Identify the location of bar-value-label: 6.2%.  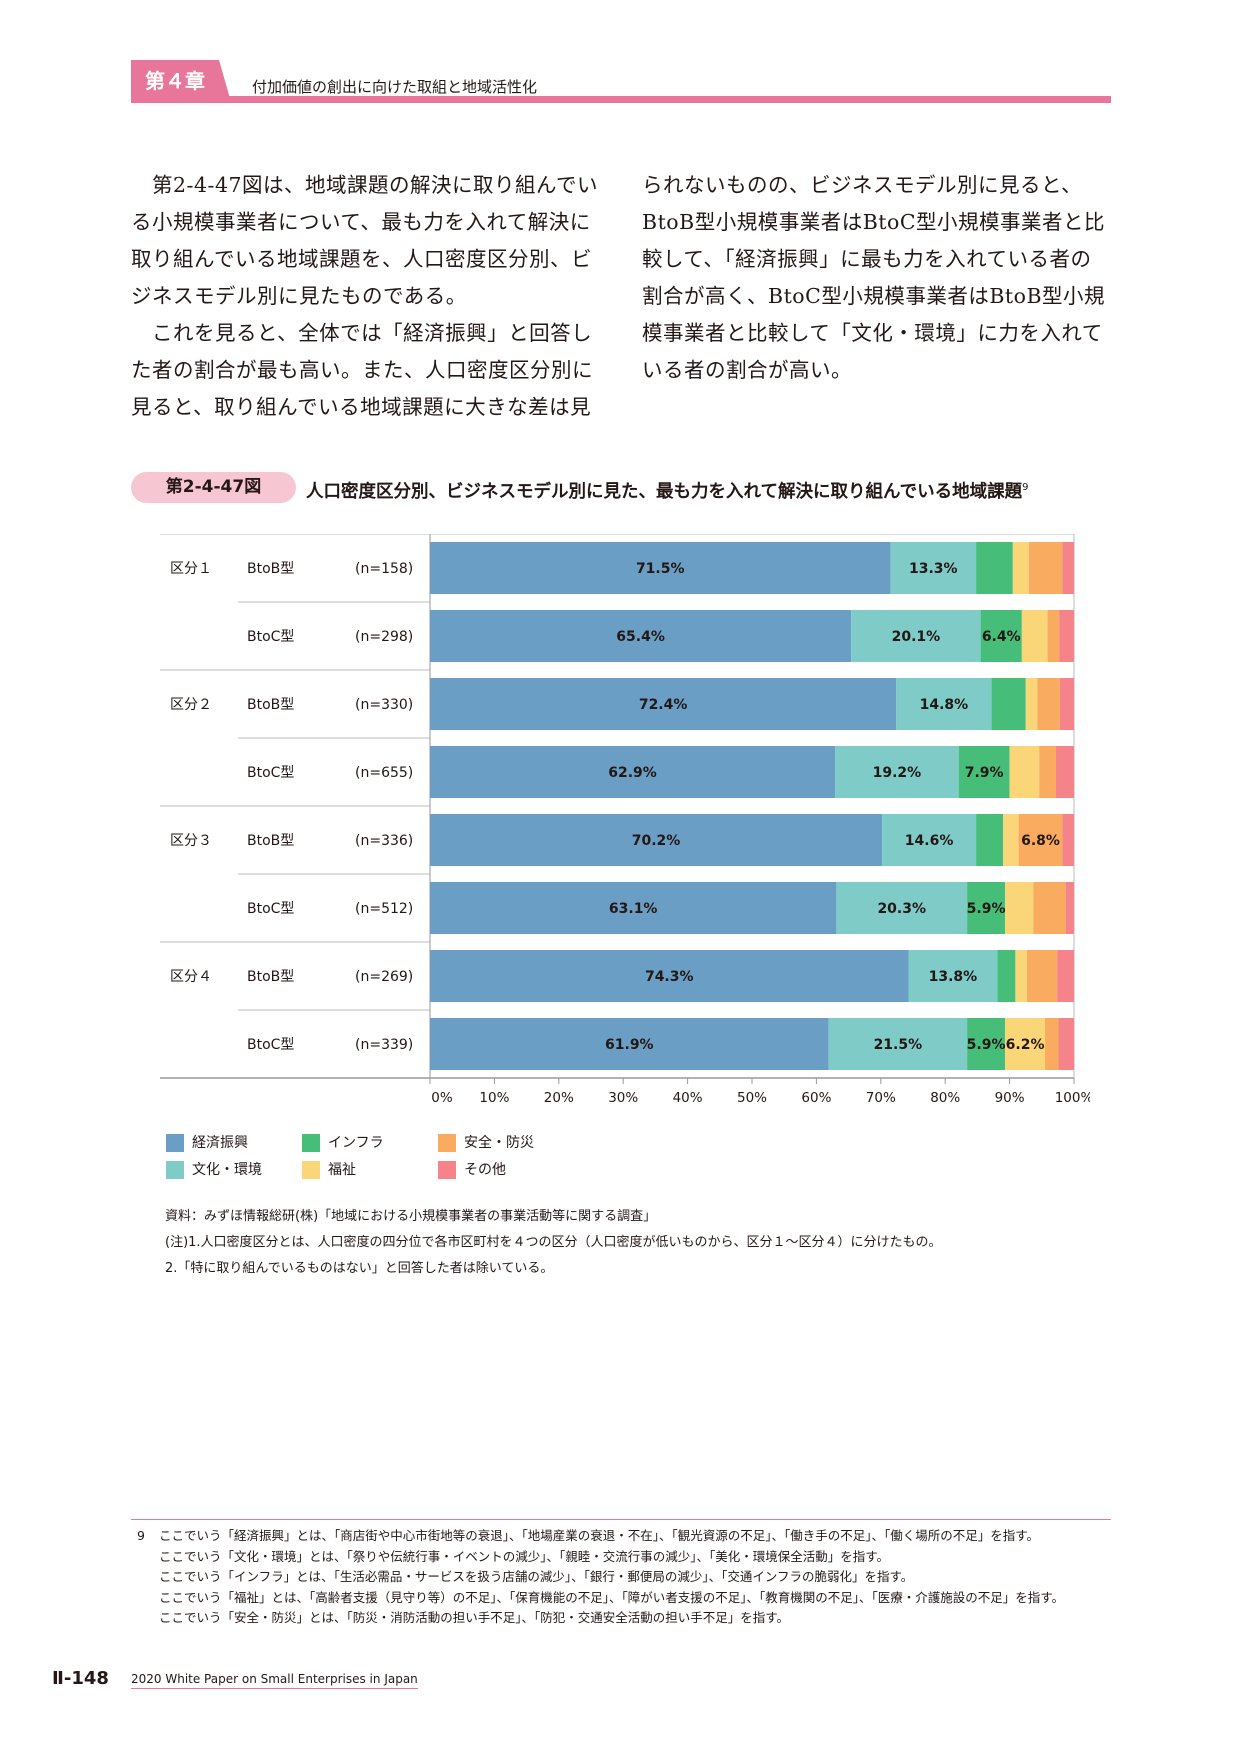
(1025, 1045).